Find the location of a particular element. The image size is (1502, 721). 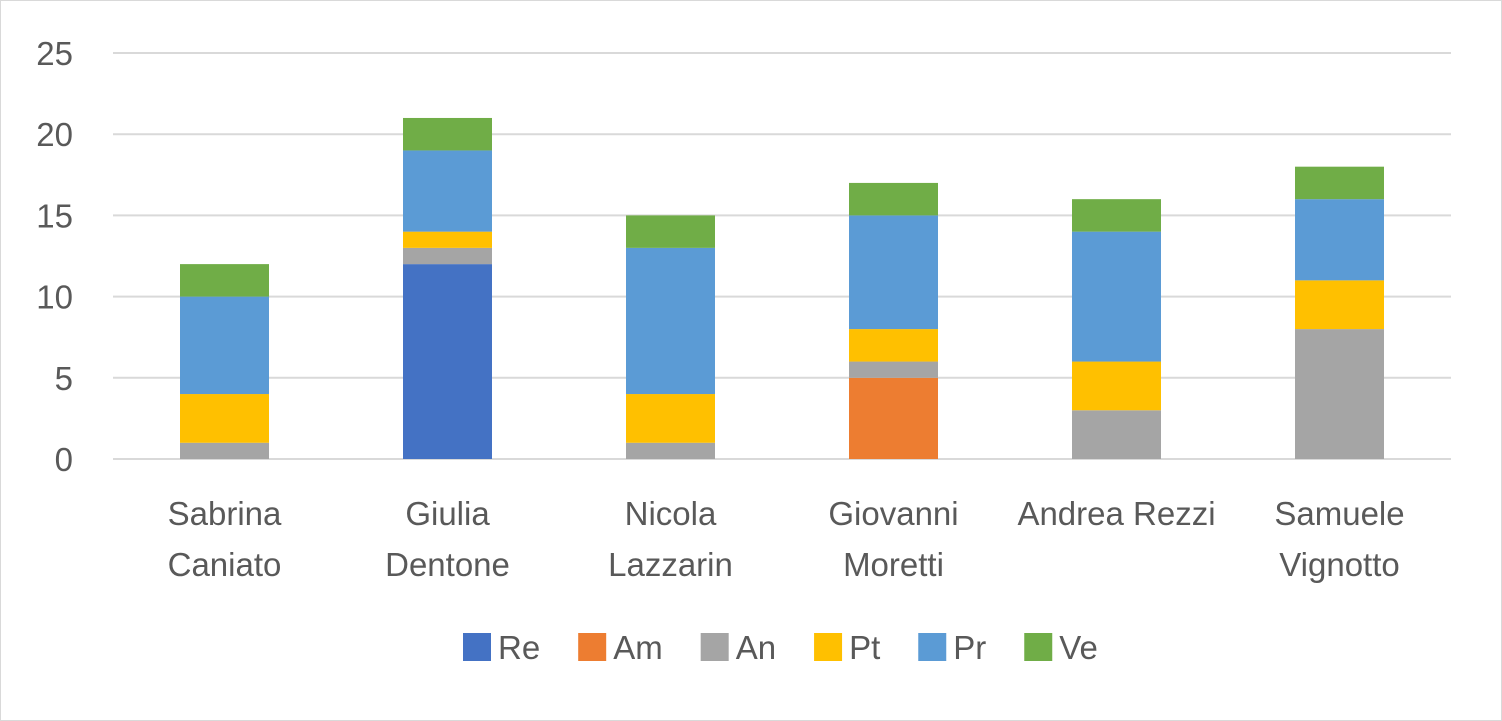

x-category-label: Caniato is located at coordinates (225, 564).